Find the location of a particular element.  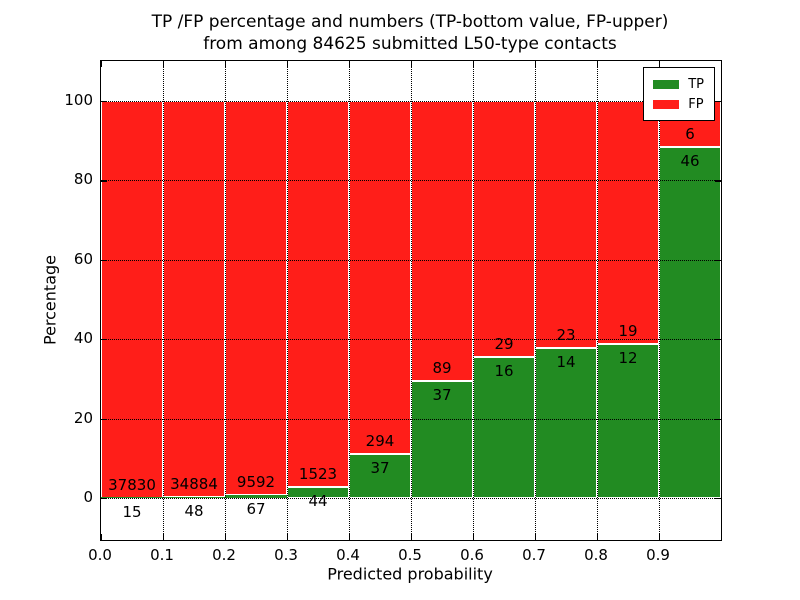

fp-count-label: 6 is located at coordinates (690, 133).